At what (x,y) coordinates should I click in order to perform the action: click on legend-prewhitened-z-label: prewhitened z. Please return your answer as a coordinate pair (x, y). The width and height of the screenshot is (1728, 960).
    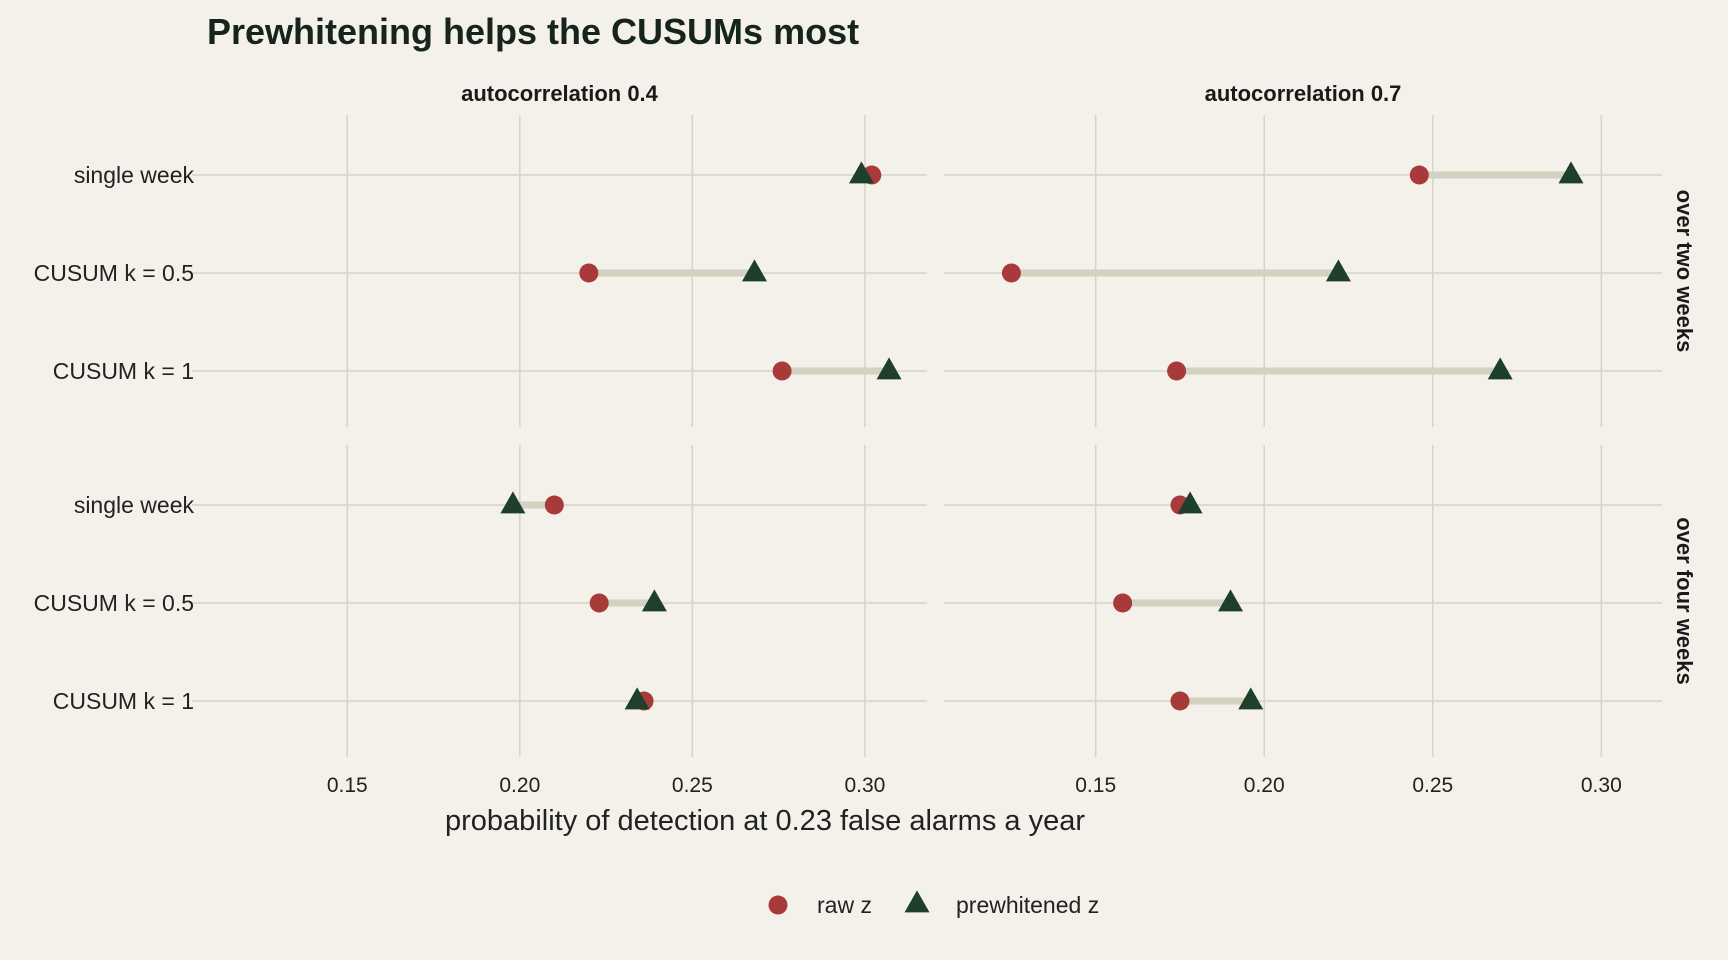
    Looking at the image, I should click on (1027, 905).